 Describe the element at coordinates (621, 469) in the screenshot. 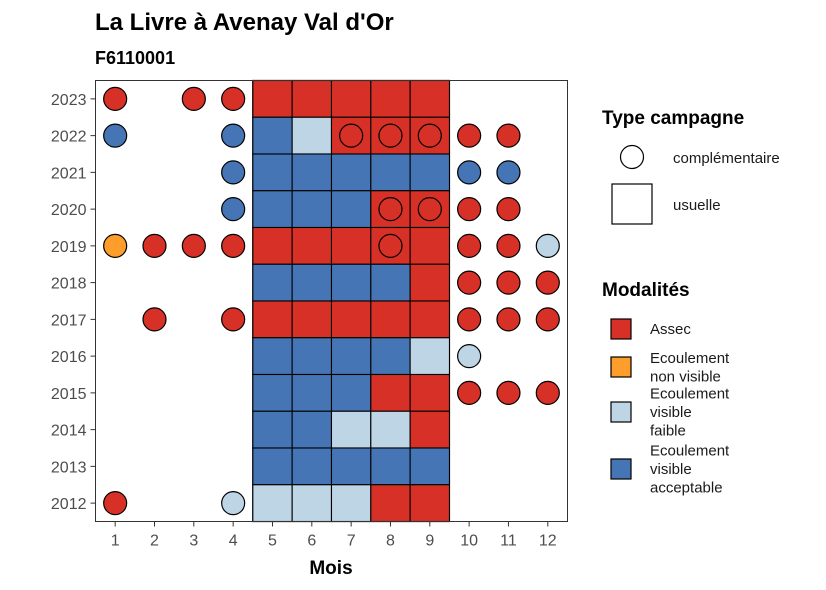

I see `legend-key-ecoul_acceptable` at that location.